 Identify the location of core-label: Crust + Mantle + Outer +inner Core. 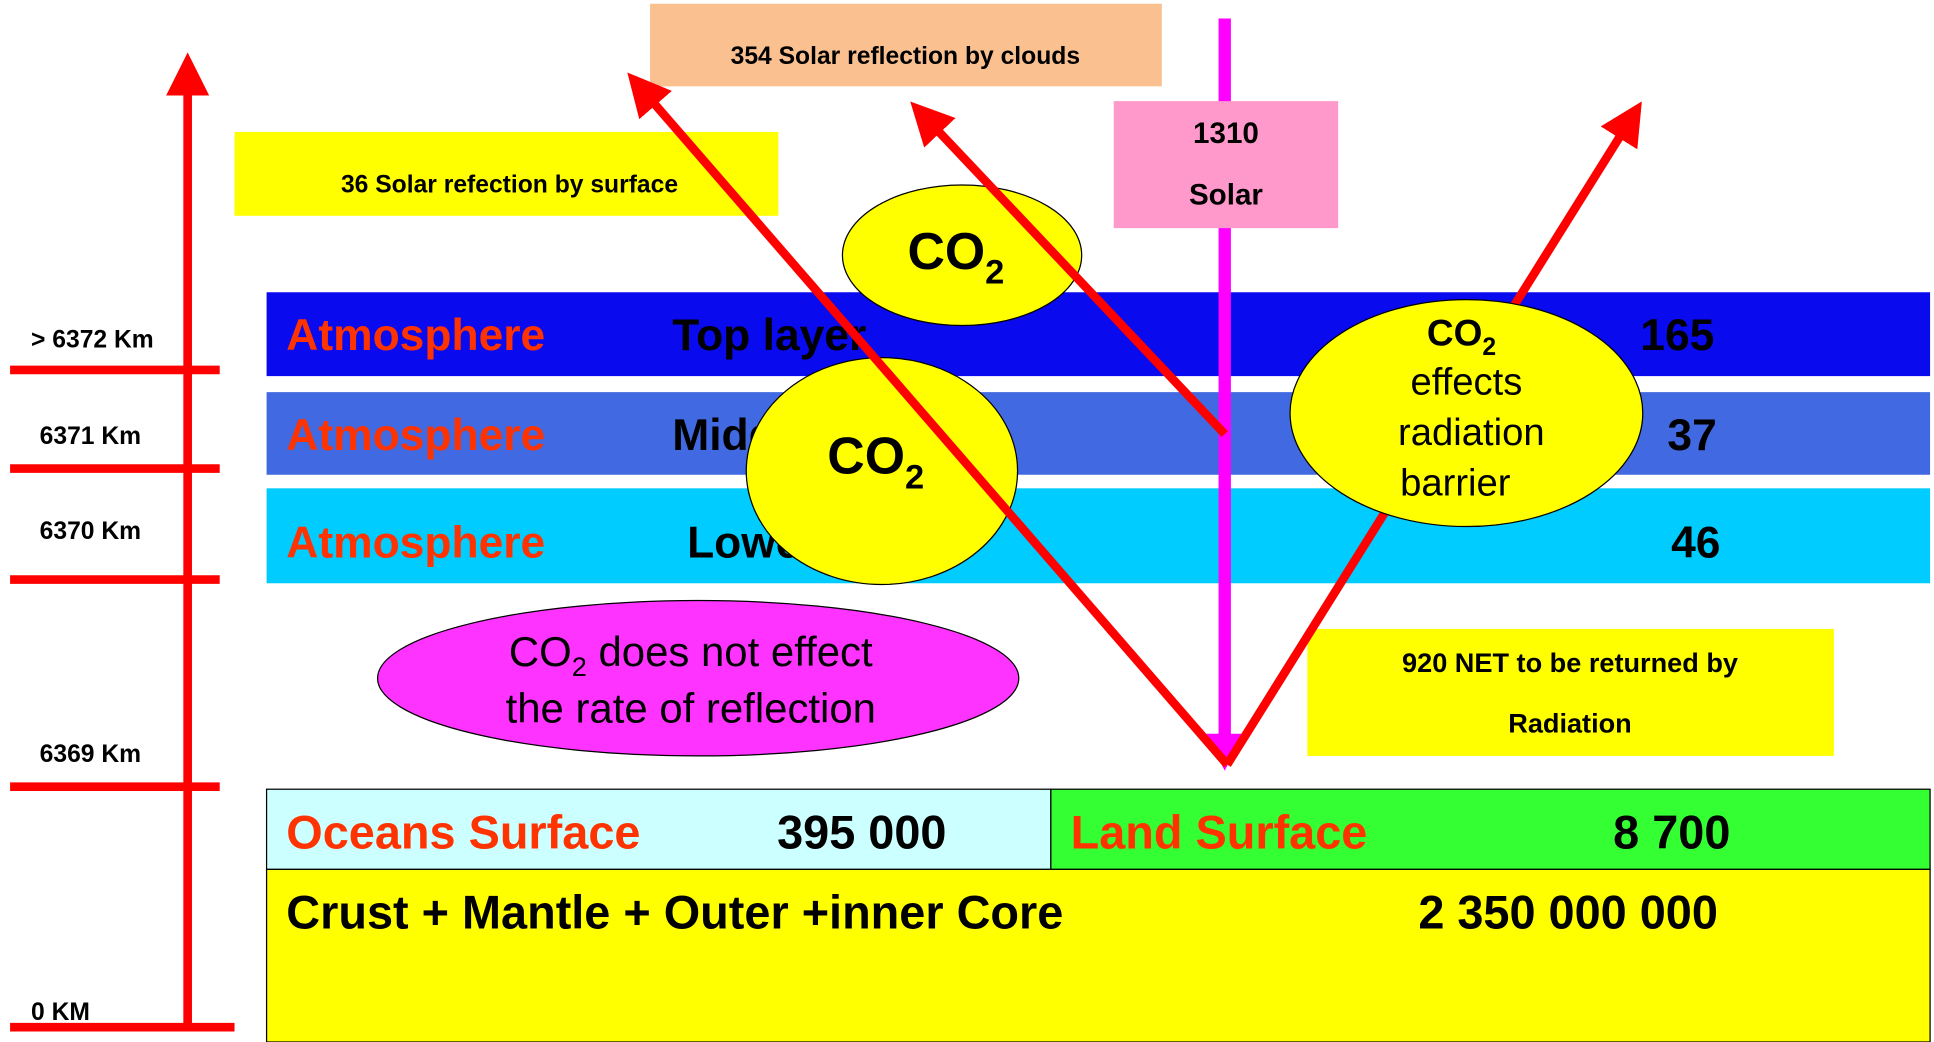
(674, 913).